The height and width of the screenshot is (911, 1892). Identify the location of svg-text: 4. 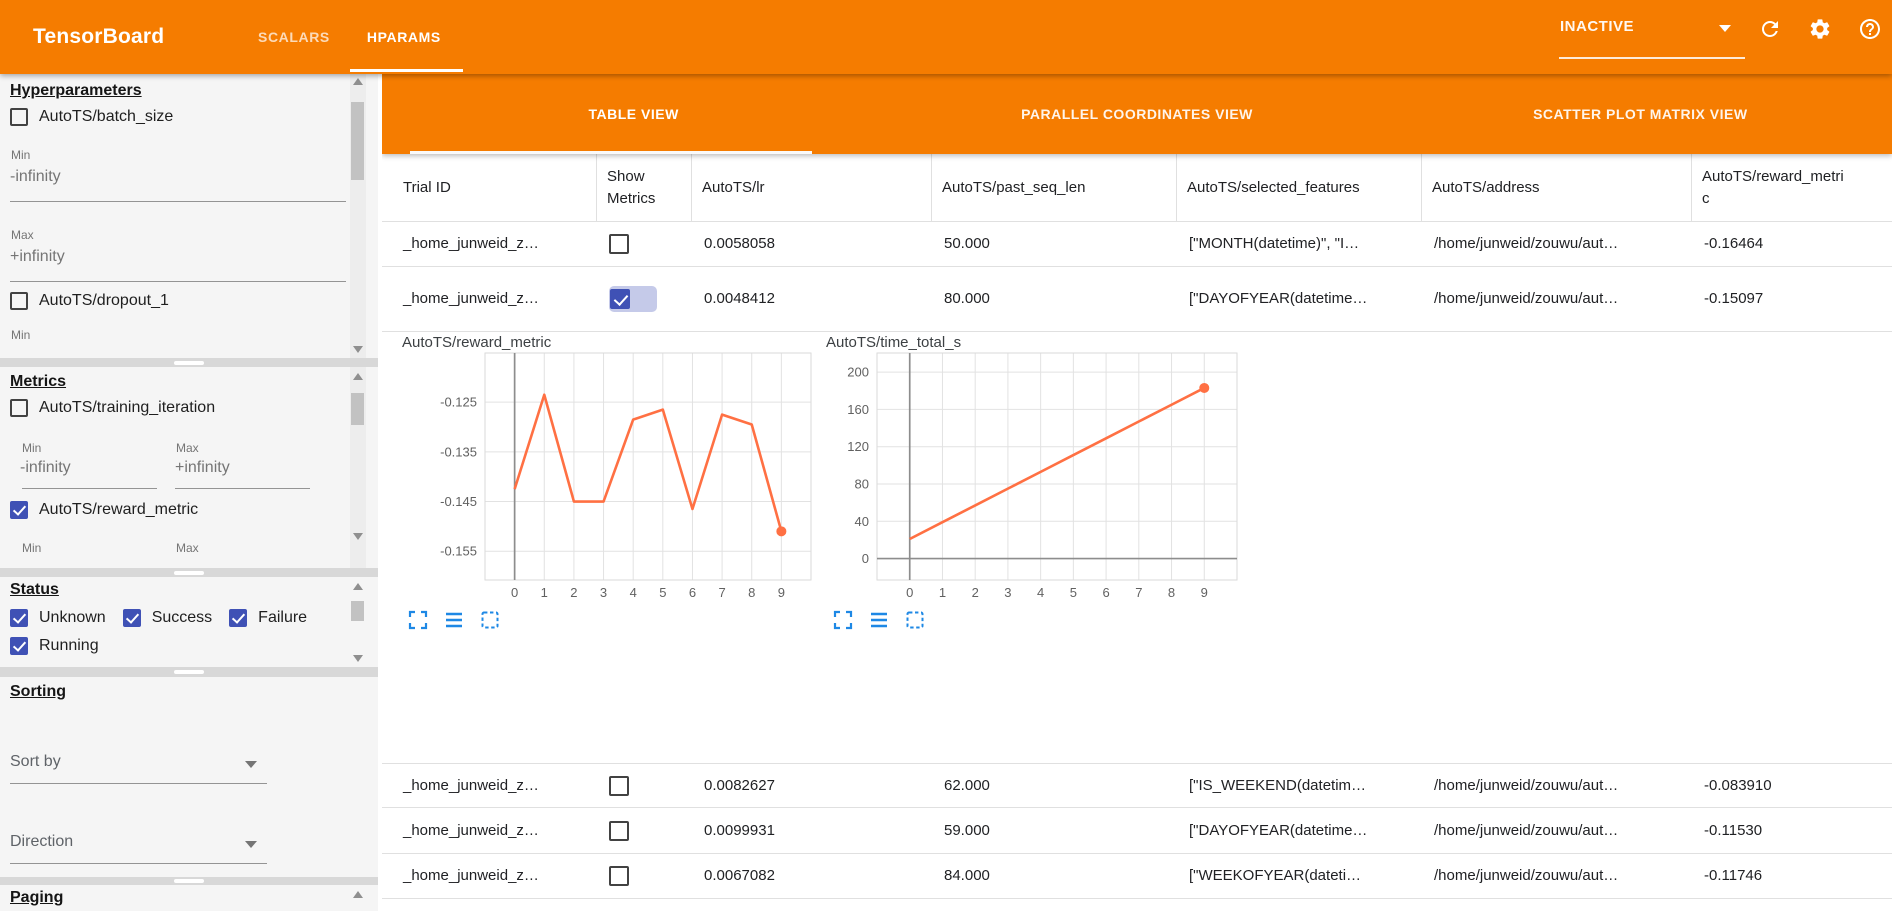
(633, 592).